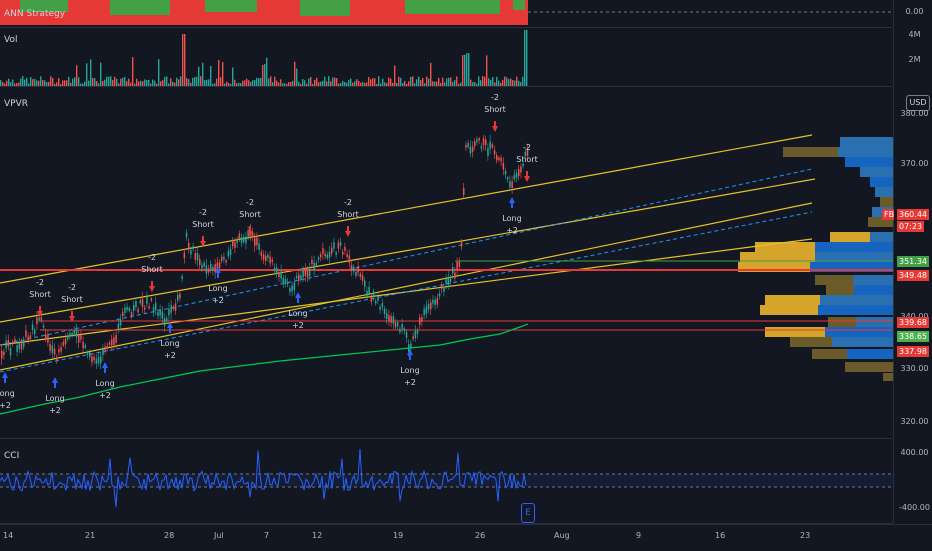 This screenshot has height=551, width=932. What do you see at coordinates (446, 14) in the screenshot?
I see `strategy-pane: ANN Strategy` at bounding box center [446, 14].